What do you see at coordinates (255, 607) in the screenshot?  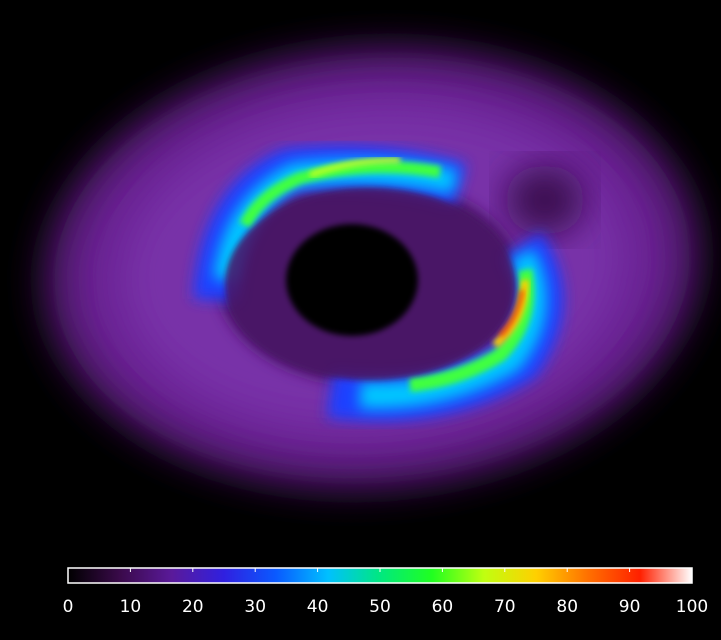 I see `colorbar-tick-label: 30` at bounding box center [255, 607].